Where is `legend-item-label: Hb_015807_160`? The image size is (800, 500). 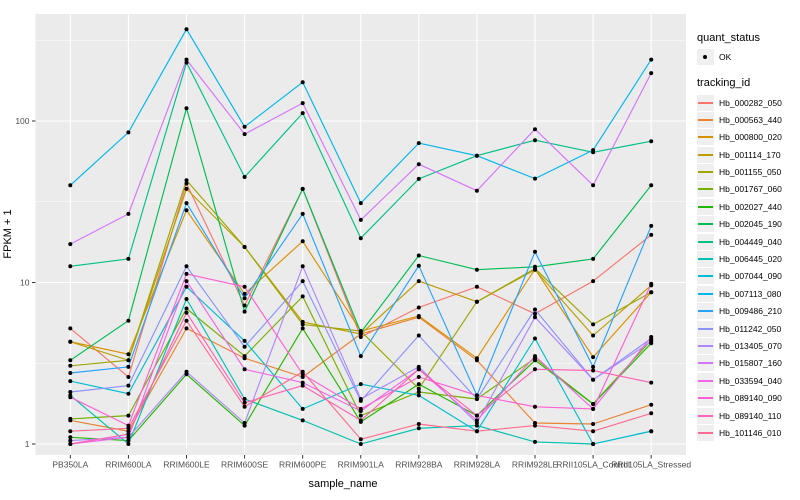 legend-item-label: Hb_015807_160 is located at coordinates (750, 363).